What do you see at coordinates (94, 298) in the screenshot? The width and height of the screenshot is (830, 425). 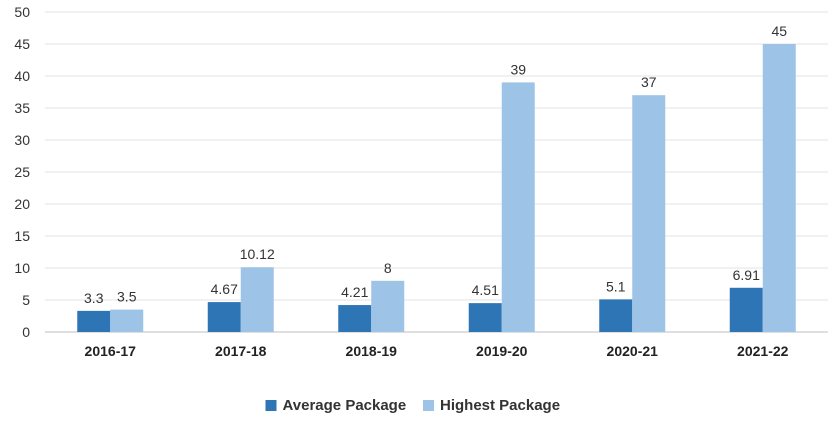 I see `data-label: 3.3` at bounding box center [94, 298].